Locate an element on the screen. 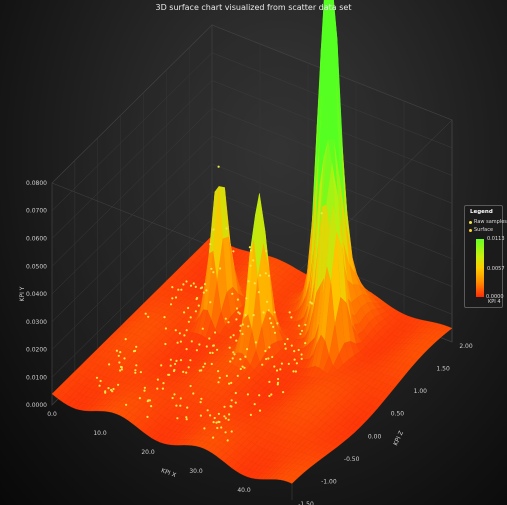 This screenshot has height=505, width=507. y-axis-title: KPI Y is located at coordinates (22, 293).